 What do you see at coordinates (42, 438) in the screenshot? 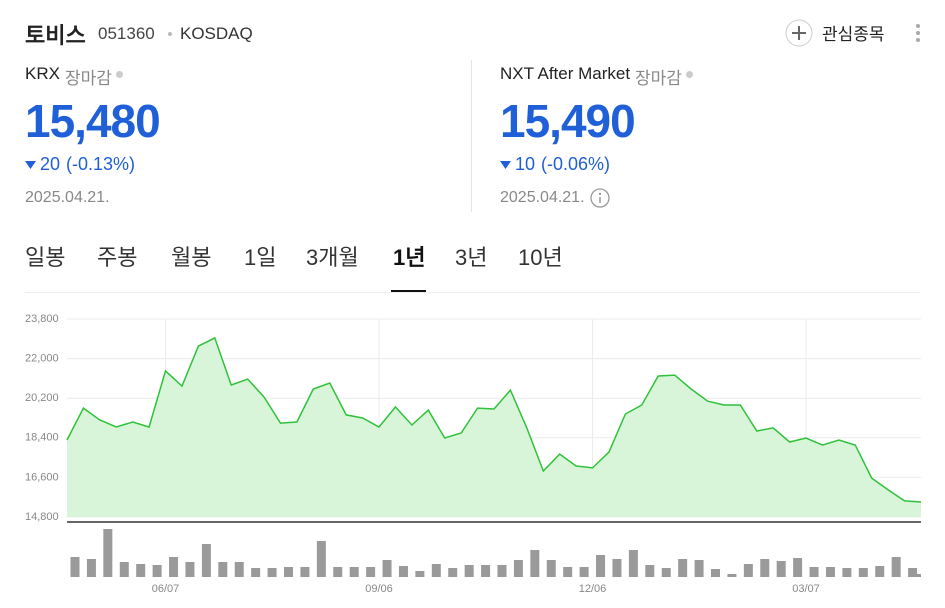
I see `y-tick-label: 18,400` at bounding box center [42, 438].